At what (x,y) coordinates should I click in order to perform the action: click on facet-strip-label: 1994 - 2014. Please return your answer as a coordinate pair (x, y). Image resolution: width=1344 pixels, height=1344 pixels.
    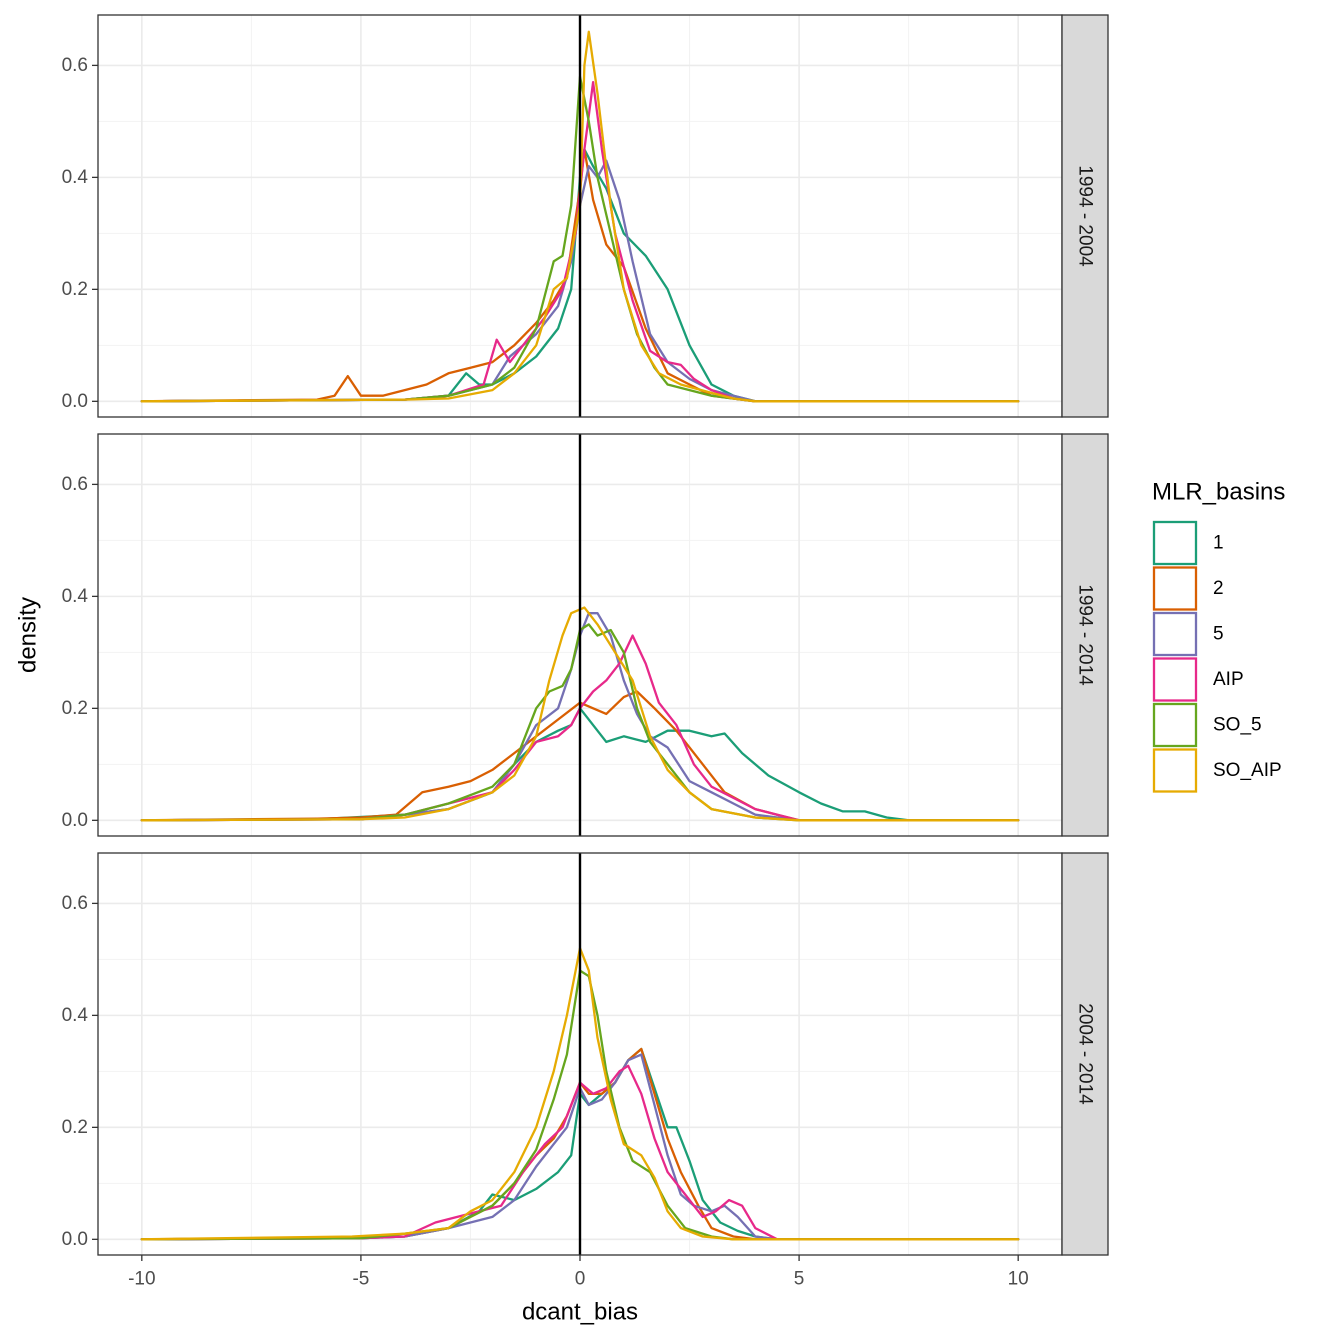
    Looking at the image, I should click on (1085, 635).